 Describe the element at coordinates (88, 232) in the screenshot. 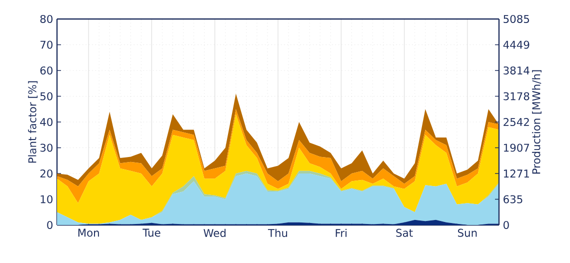

I see `x-tick-label: Mon` at that location.